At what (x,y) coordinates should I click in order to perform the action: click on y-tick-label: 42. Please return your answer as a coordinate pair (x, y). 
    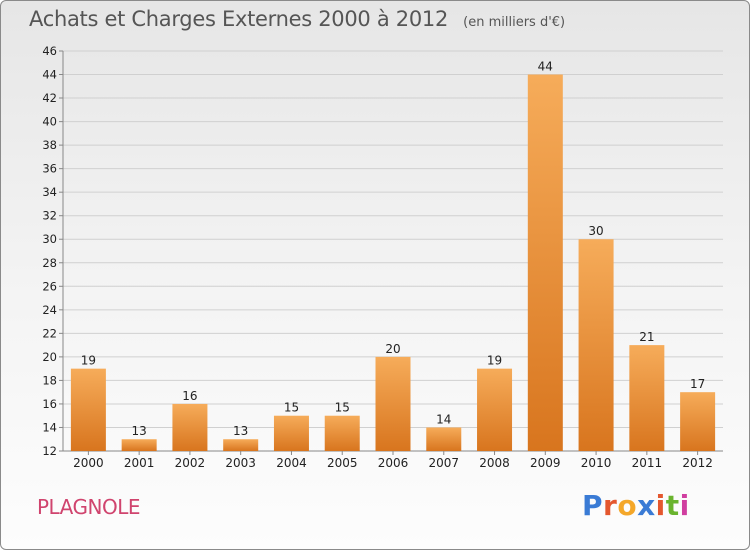
    Looking at the image, I should click on (49, 98).